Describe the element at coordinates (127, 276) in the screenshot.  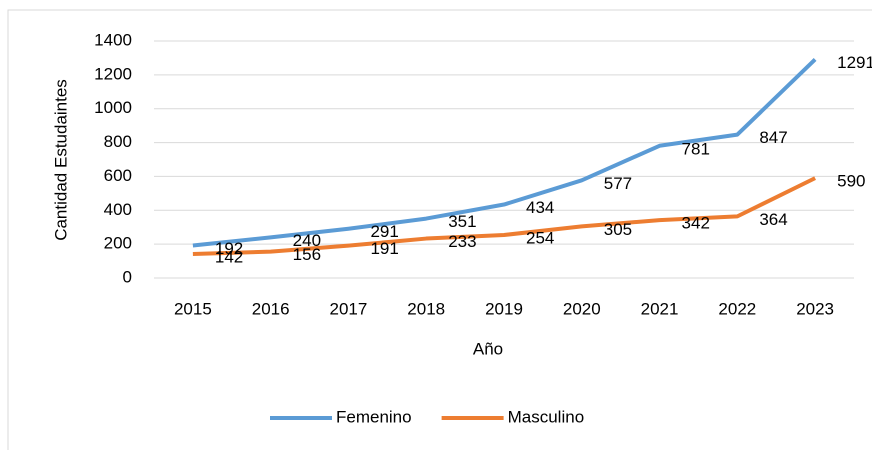
I see `y-tick-label: 0` at that location.